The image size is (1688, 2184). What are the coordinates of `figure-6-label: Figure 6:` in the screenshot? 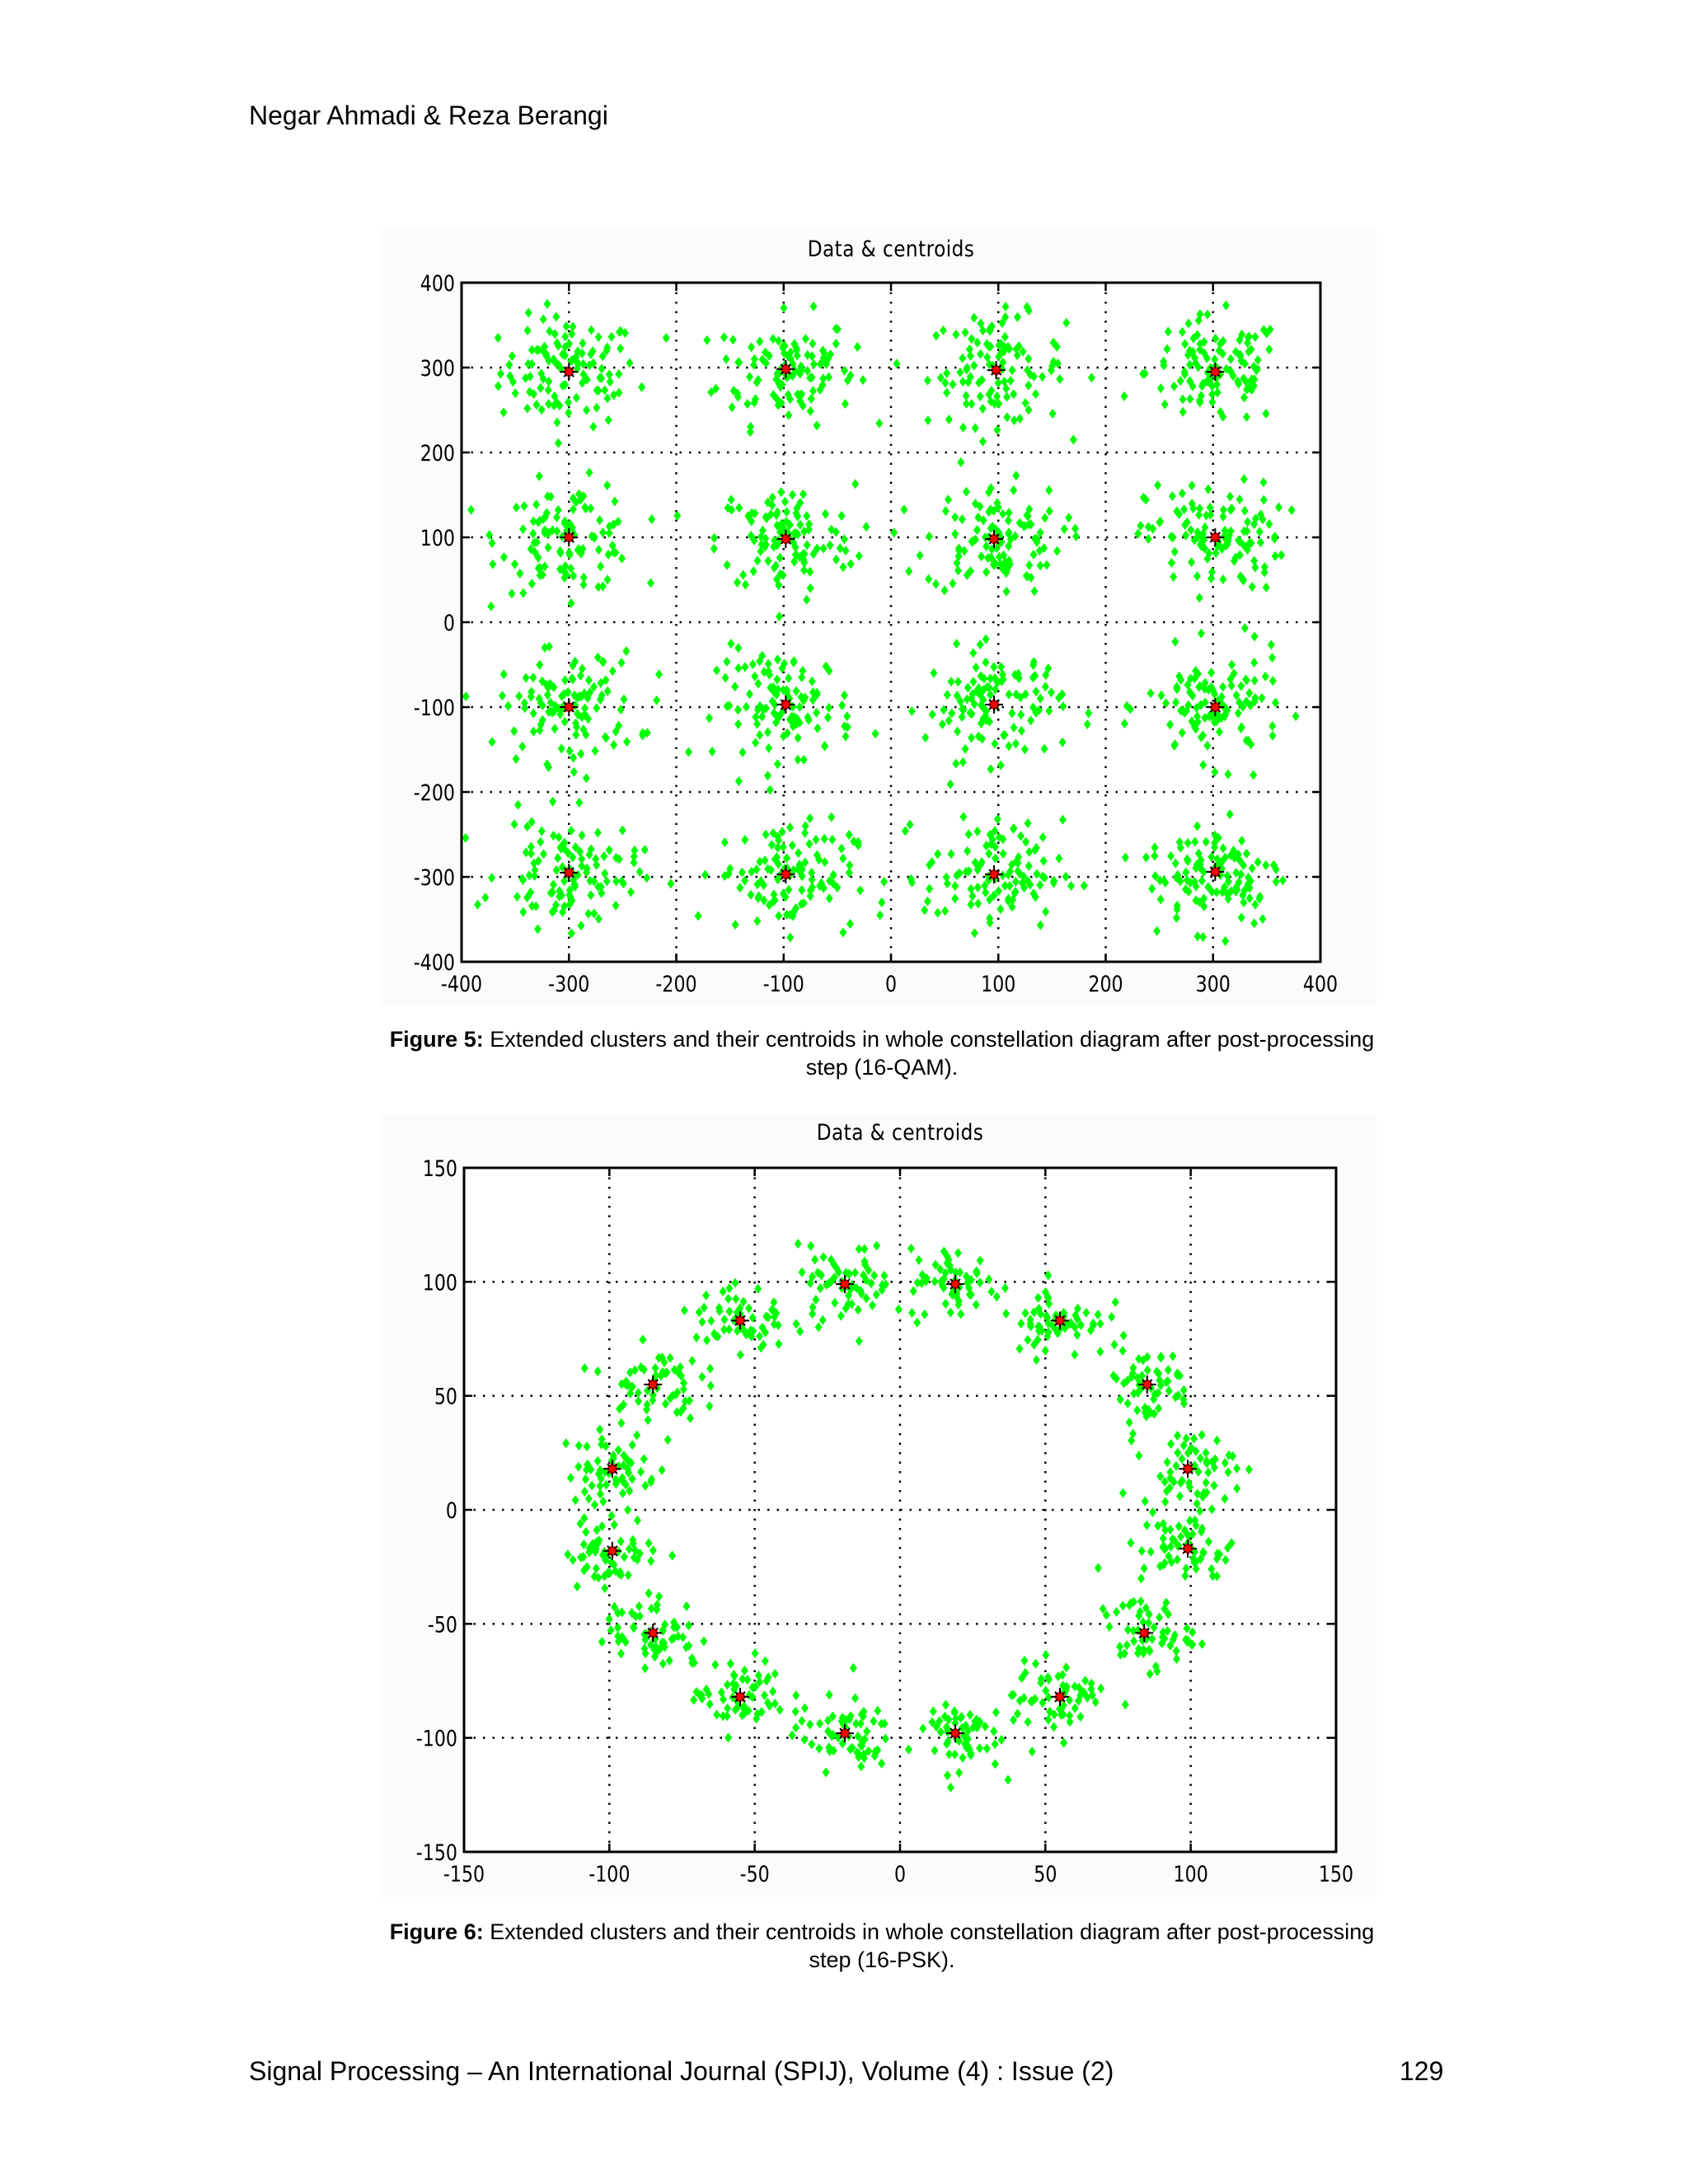 It's located at (436, 1931).